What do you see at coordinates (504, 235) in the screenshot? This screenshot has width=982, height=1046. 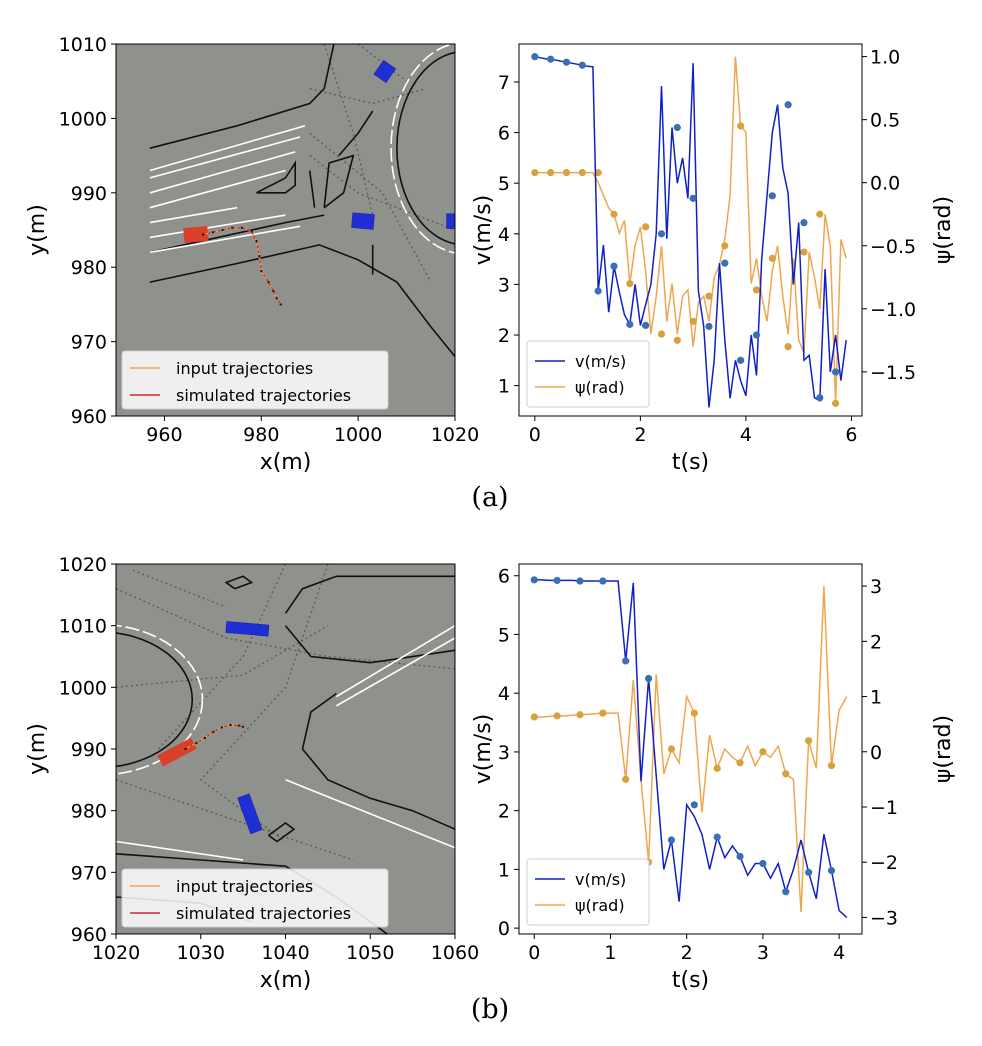 I see `plot-y-left-tick-label: 4` at bounding box center [504, 235].